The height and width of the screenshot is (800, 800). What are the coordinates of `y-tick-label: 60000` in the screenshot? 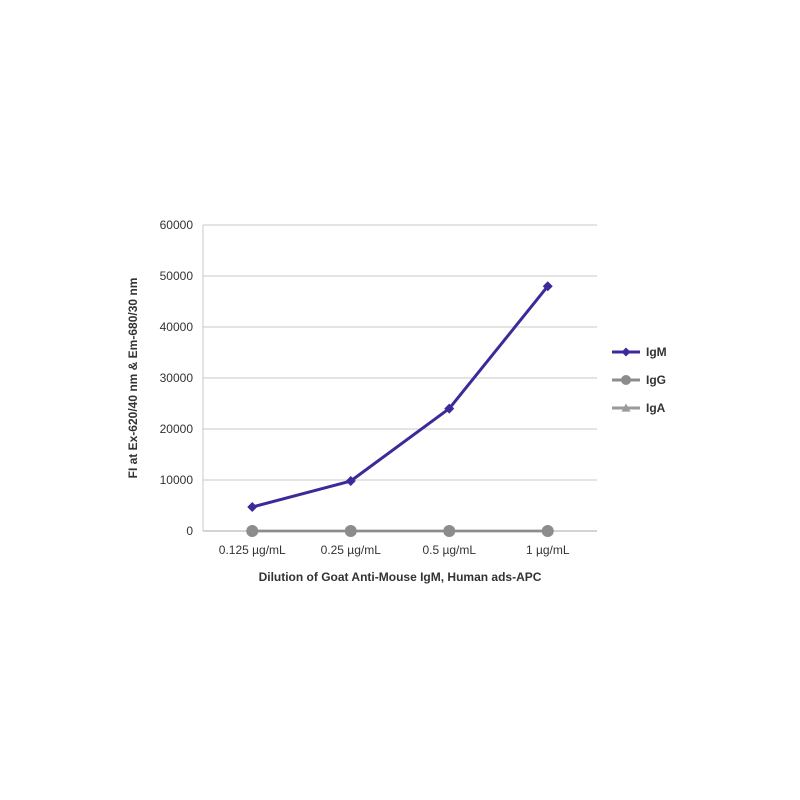 It's located at (177, 225).